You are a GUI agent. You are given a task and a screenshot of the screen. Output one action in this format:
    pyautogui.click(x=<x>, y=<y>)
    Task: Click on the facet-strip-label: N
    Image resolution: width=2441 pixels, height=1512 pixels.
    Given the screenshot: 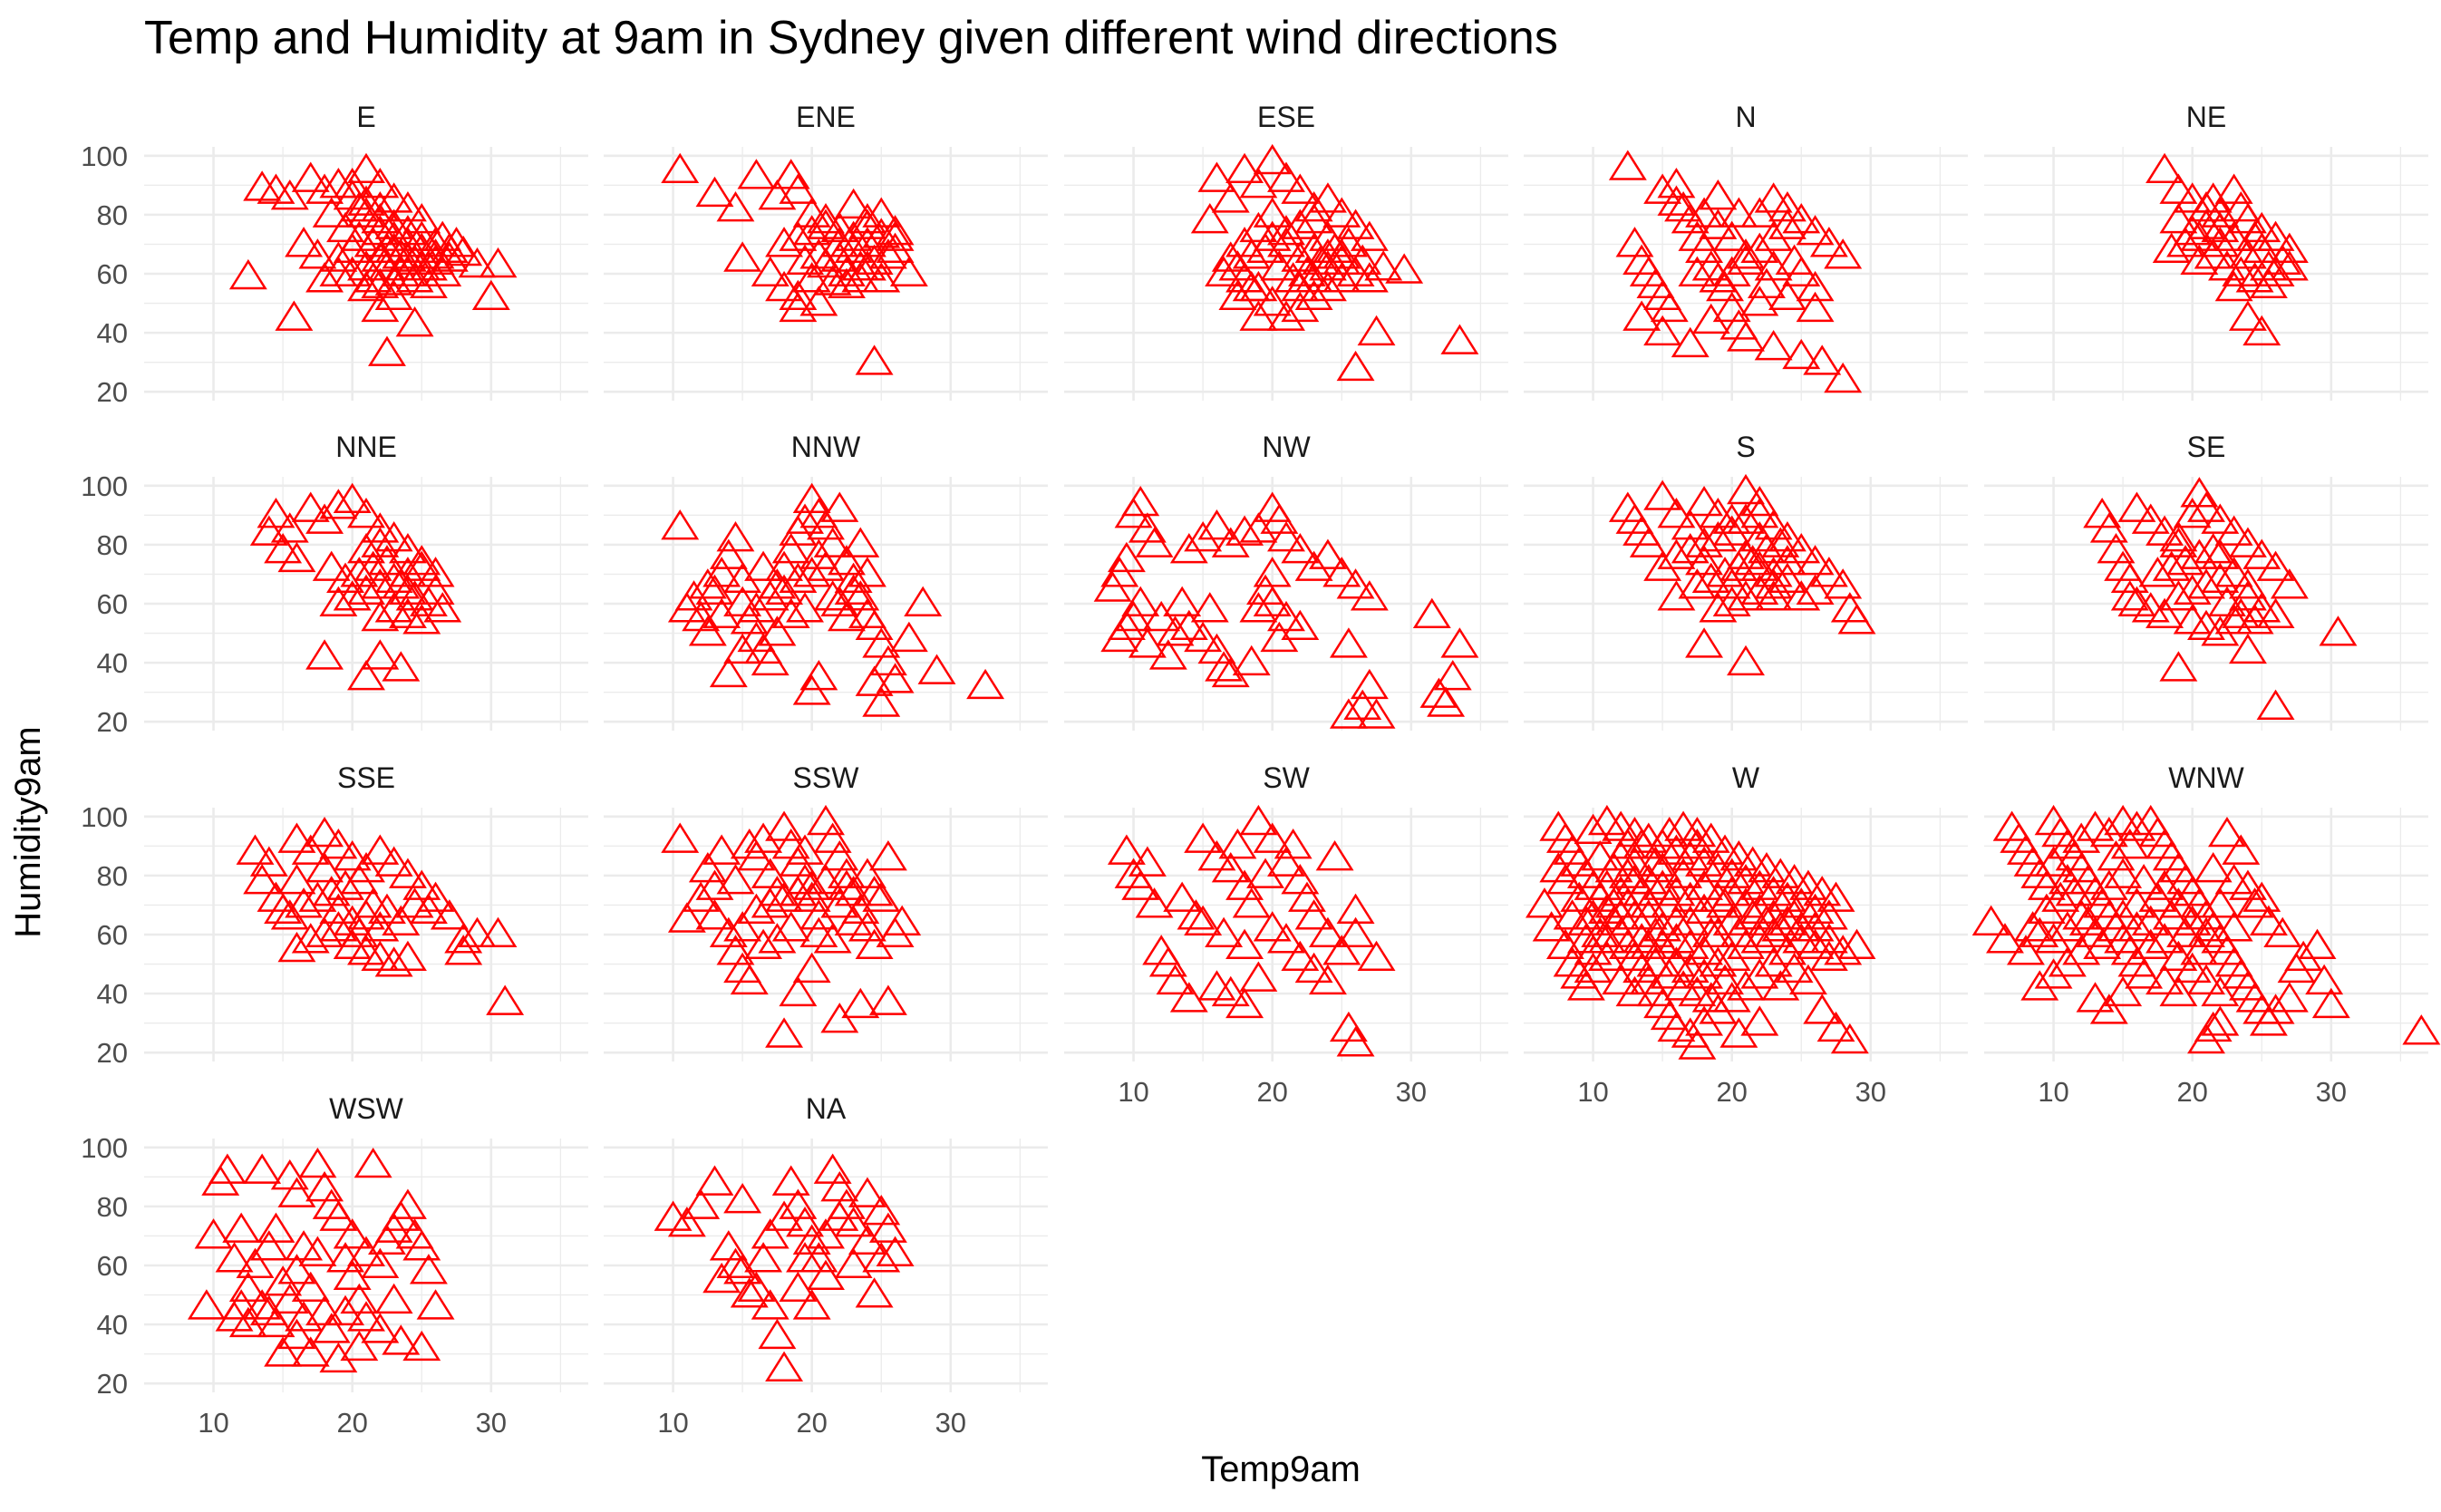 What is the action you would take?
    pyautogui.click(x=1745, y=117)
    